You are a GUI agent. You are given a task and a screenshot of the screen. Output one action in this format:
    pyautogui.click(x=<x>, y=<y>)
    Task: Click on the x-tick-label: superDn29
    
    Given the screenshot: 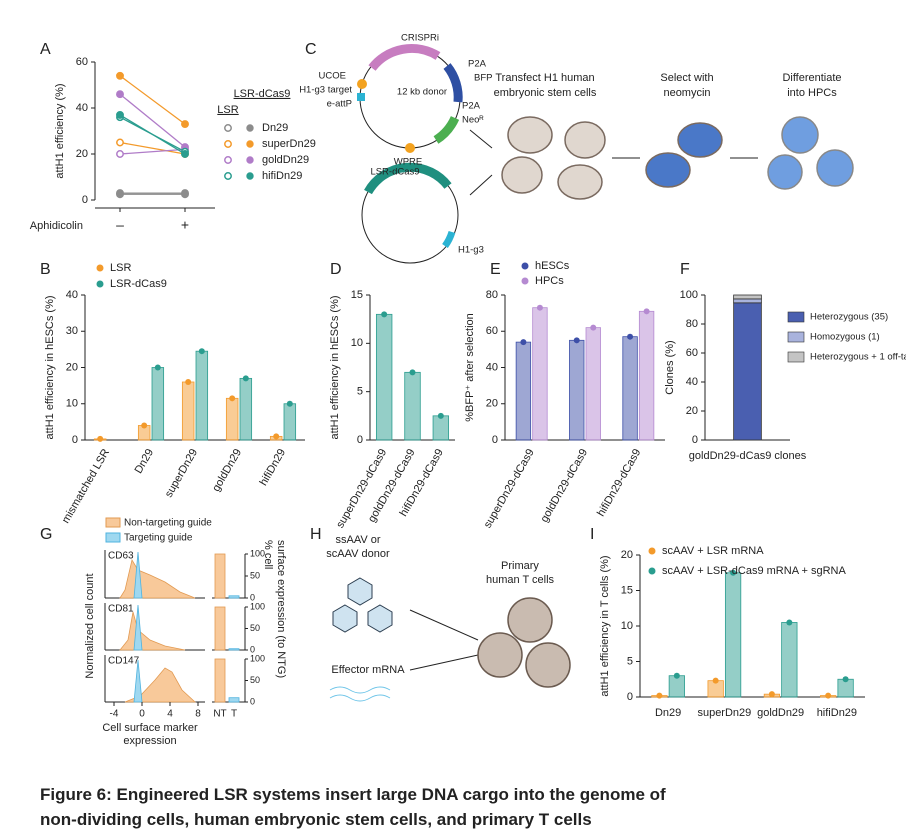 What is the action you would take?
    pyautogui.click(x=724, y=713)
    